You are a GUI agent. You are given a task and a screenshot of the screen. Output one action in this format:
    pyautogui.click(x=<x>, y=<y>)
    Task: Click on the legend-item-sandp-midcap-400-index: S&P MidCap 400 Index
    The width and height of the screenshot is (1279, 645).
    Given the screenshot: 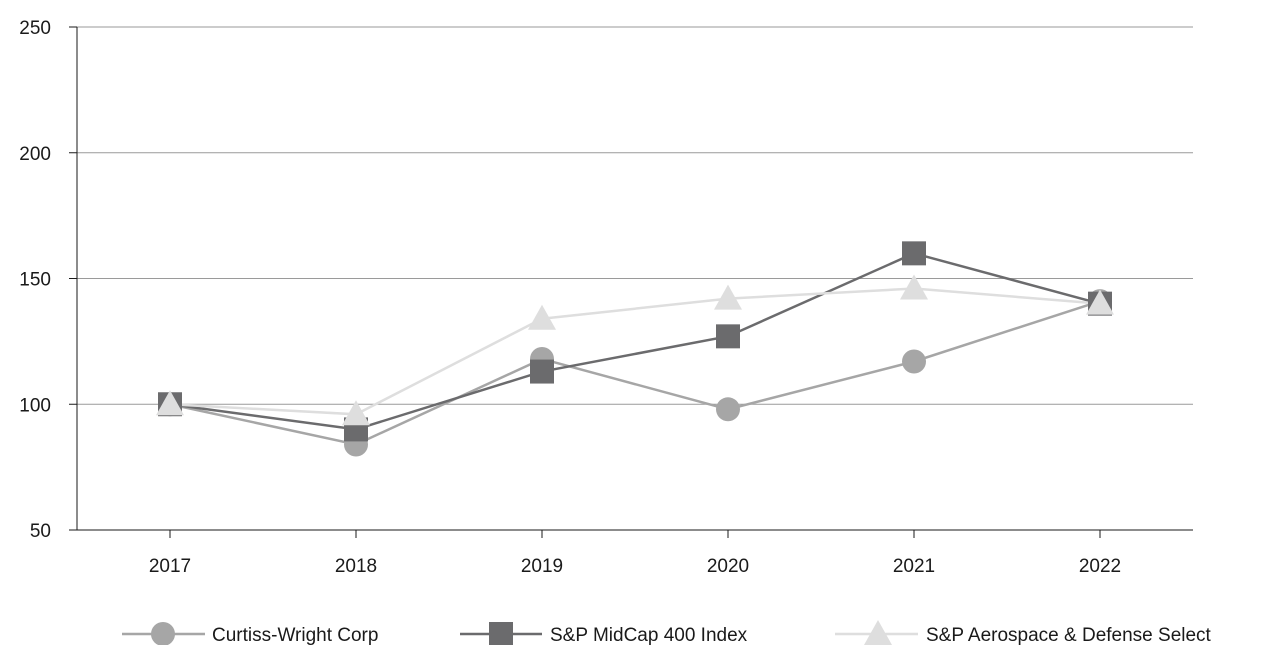 What is the action you would take?
    pyautogui.click(x=604, y=633)
    